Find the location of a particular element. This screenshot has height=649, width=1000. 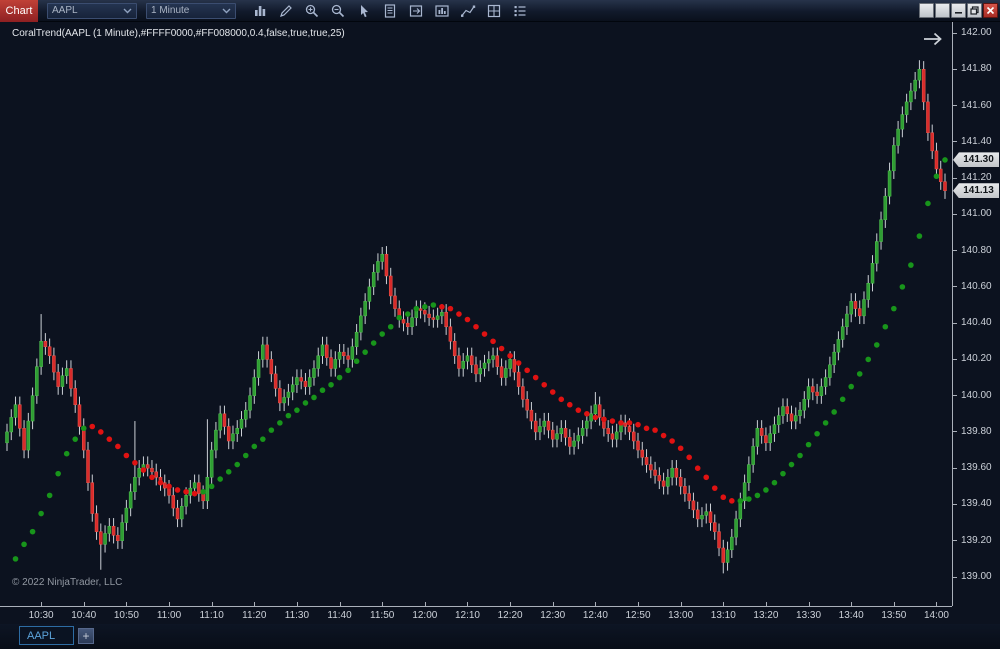

close-button is located at coordinates (990, 10).